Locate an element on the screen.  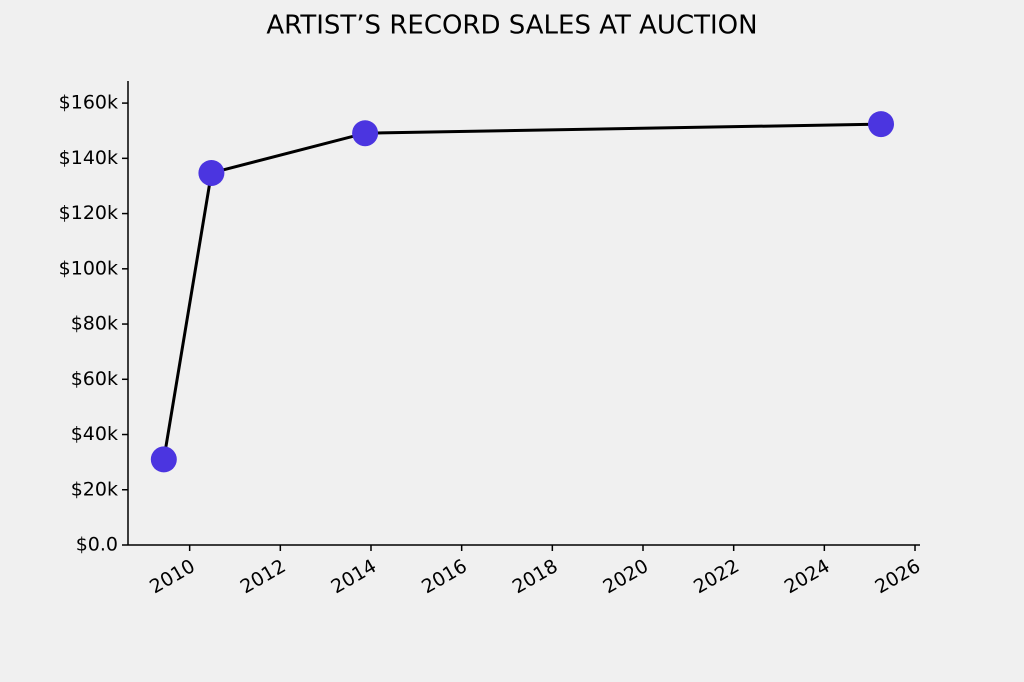
y-tick-label: $0.0 is located at coordinates (97, 545).